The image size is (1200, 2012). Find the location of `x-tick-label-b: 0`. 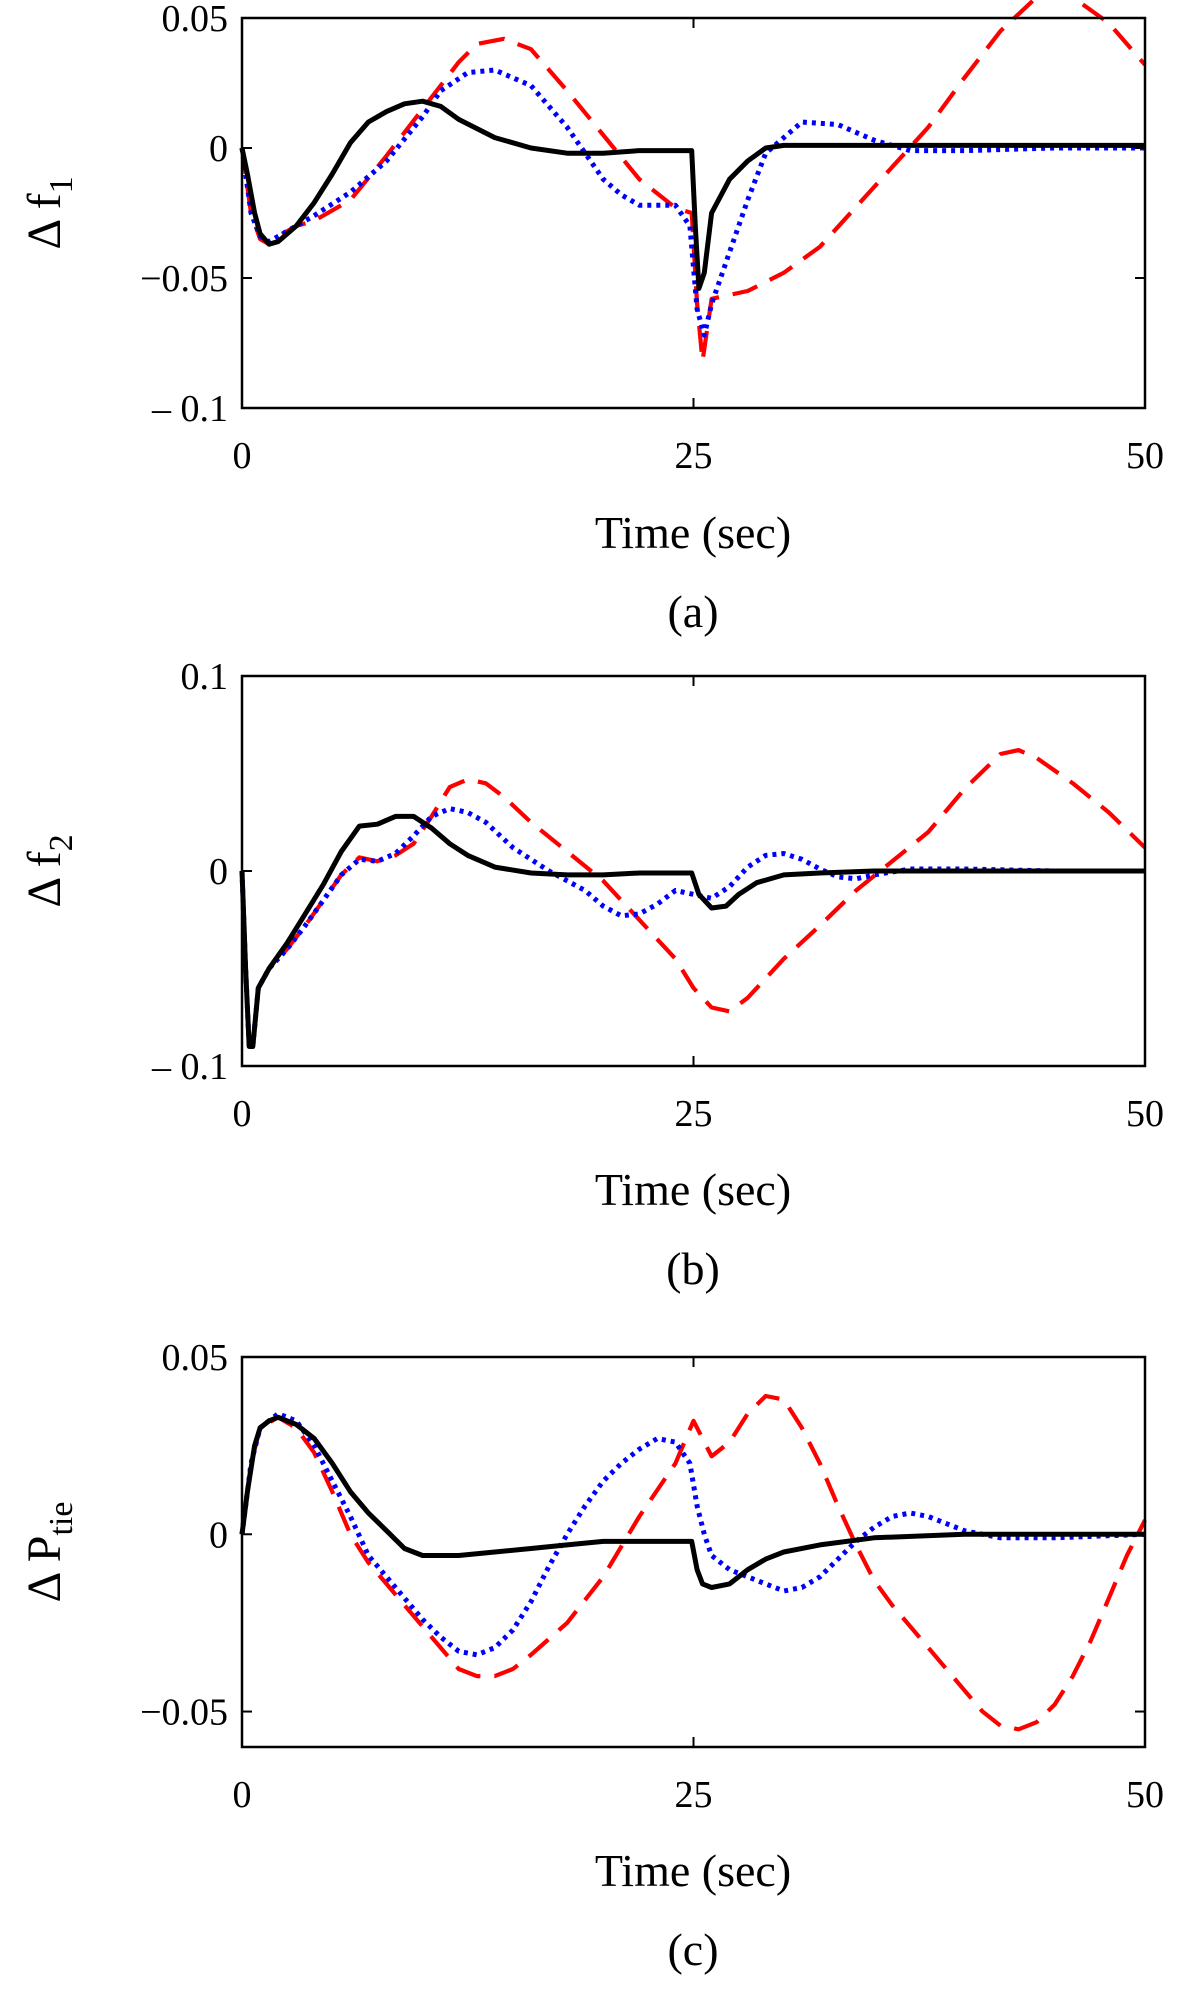

x-tick-label-b: 0 is located at coordinates (242, 1114).